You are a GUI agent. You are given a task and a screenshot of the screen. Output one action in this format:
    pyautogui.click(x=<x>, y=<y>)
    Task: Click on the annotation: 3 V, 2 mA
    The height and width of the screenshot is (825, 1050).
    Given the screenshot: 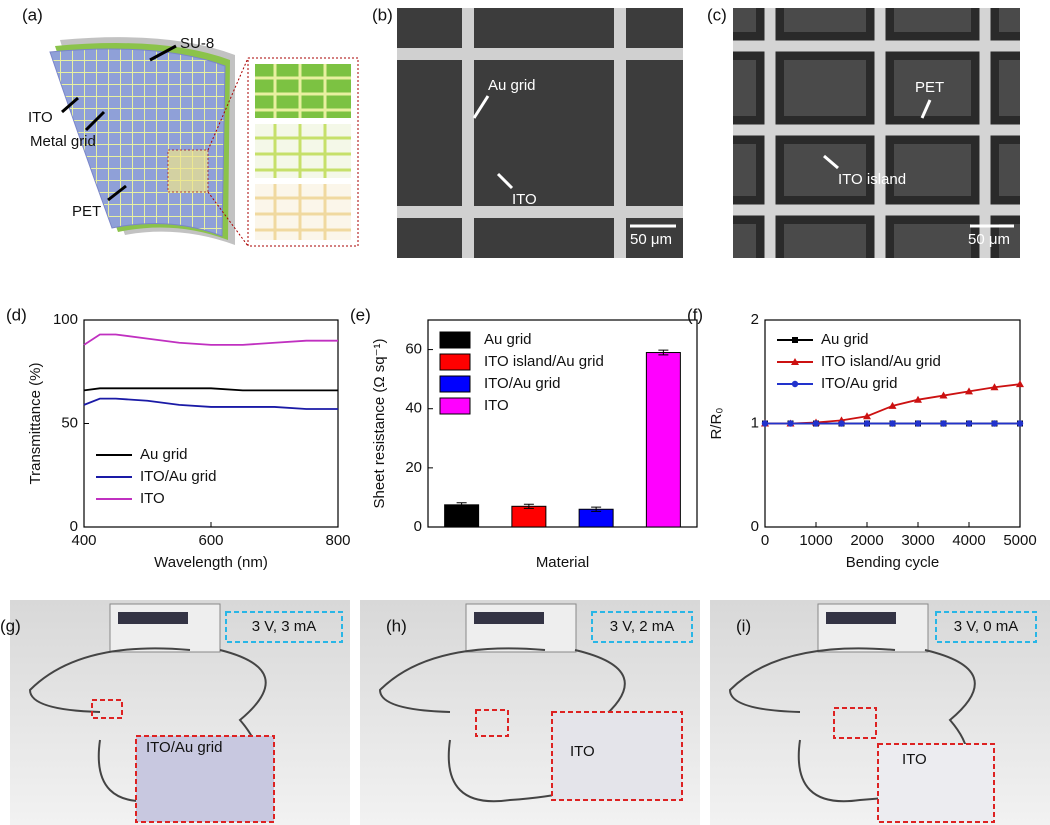 What is the action you would take?
    pyautogui.click(x=642, y=626)
    